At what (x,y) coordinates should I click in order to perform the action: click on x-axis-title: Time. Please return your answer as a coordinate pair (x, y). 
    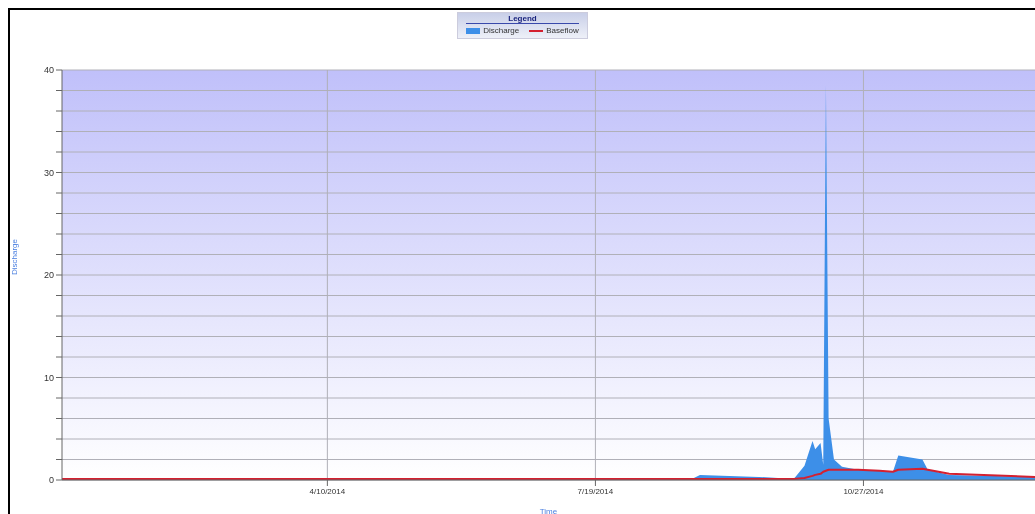
    Looking at the image, I should click on (548, 510).